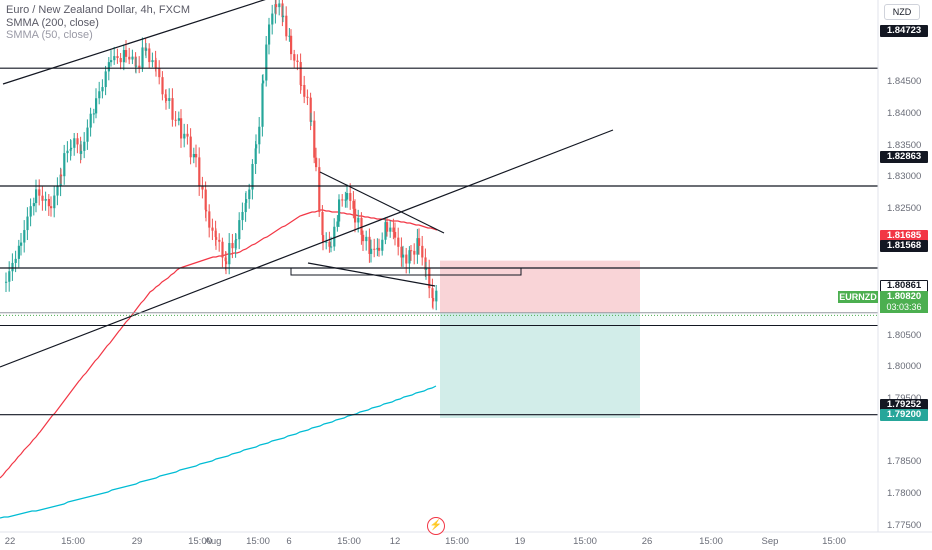 This screenshot has height=550, width=932. What do you see at coordinates (904, 493) in the screenshot?
I see `price-tick-label: 1.78000` at bounding box center [904, 493].